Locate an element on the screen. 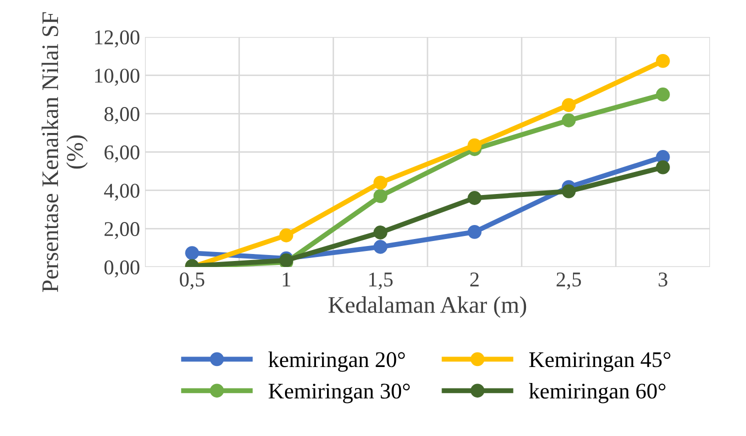 The image size is (746, 436). x-axis-title: Kedalaman Akar (m) is located at coordinates (427, 307).